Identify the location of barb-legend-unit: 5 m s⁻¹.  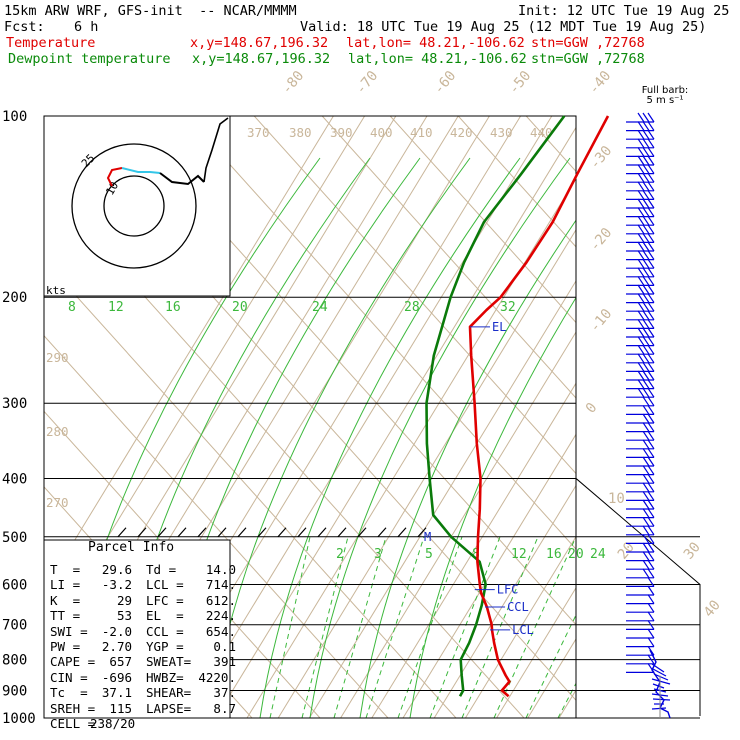
(665, 100).